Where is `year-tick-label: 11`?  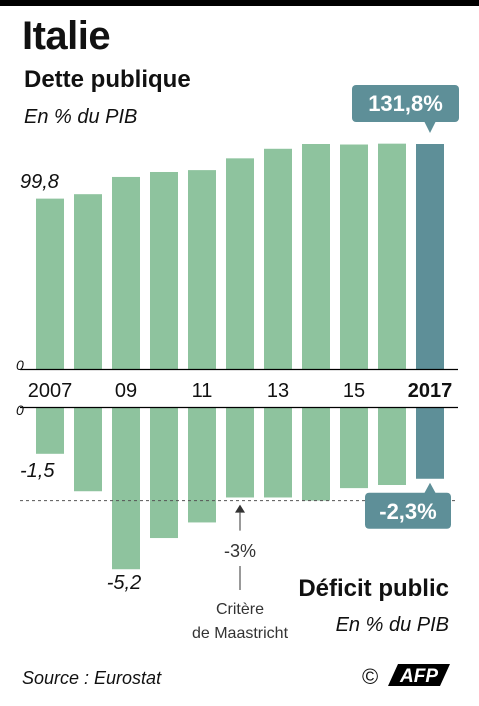
year-tick-label: 11 is located at coordinates (202, 391).